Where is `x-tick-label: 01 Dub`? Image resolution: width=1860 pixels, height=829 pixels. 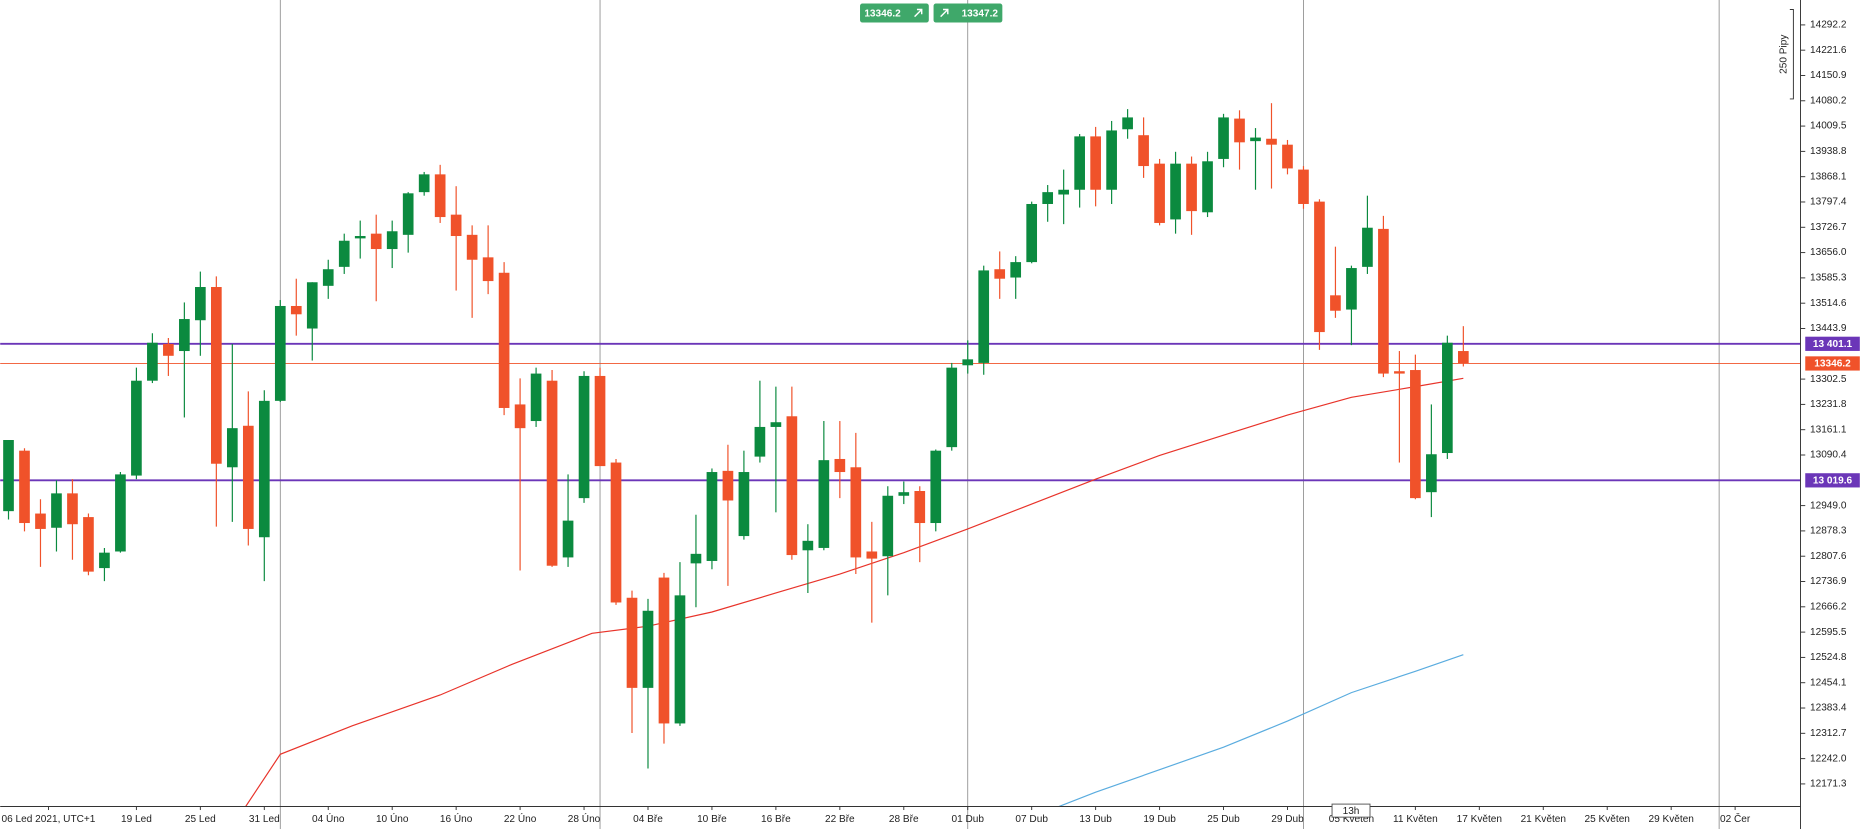 x-tick-label: 01 Dub is located at coordinates (967, 819).